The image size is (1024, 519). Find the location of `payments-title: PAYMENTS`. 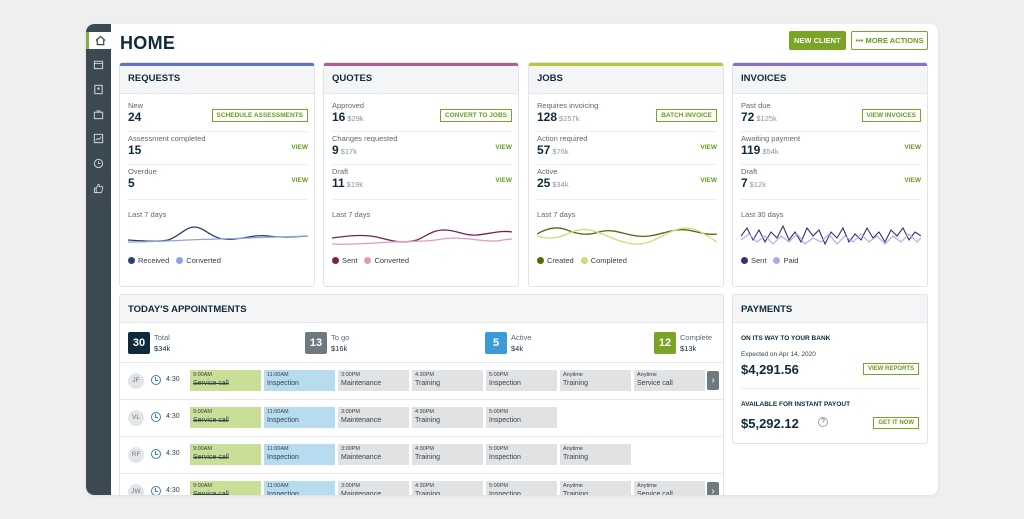

payments-title: PAYMENTS is located at coordinates (830, 309).